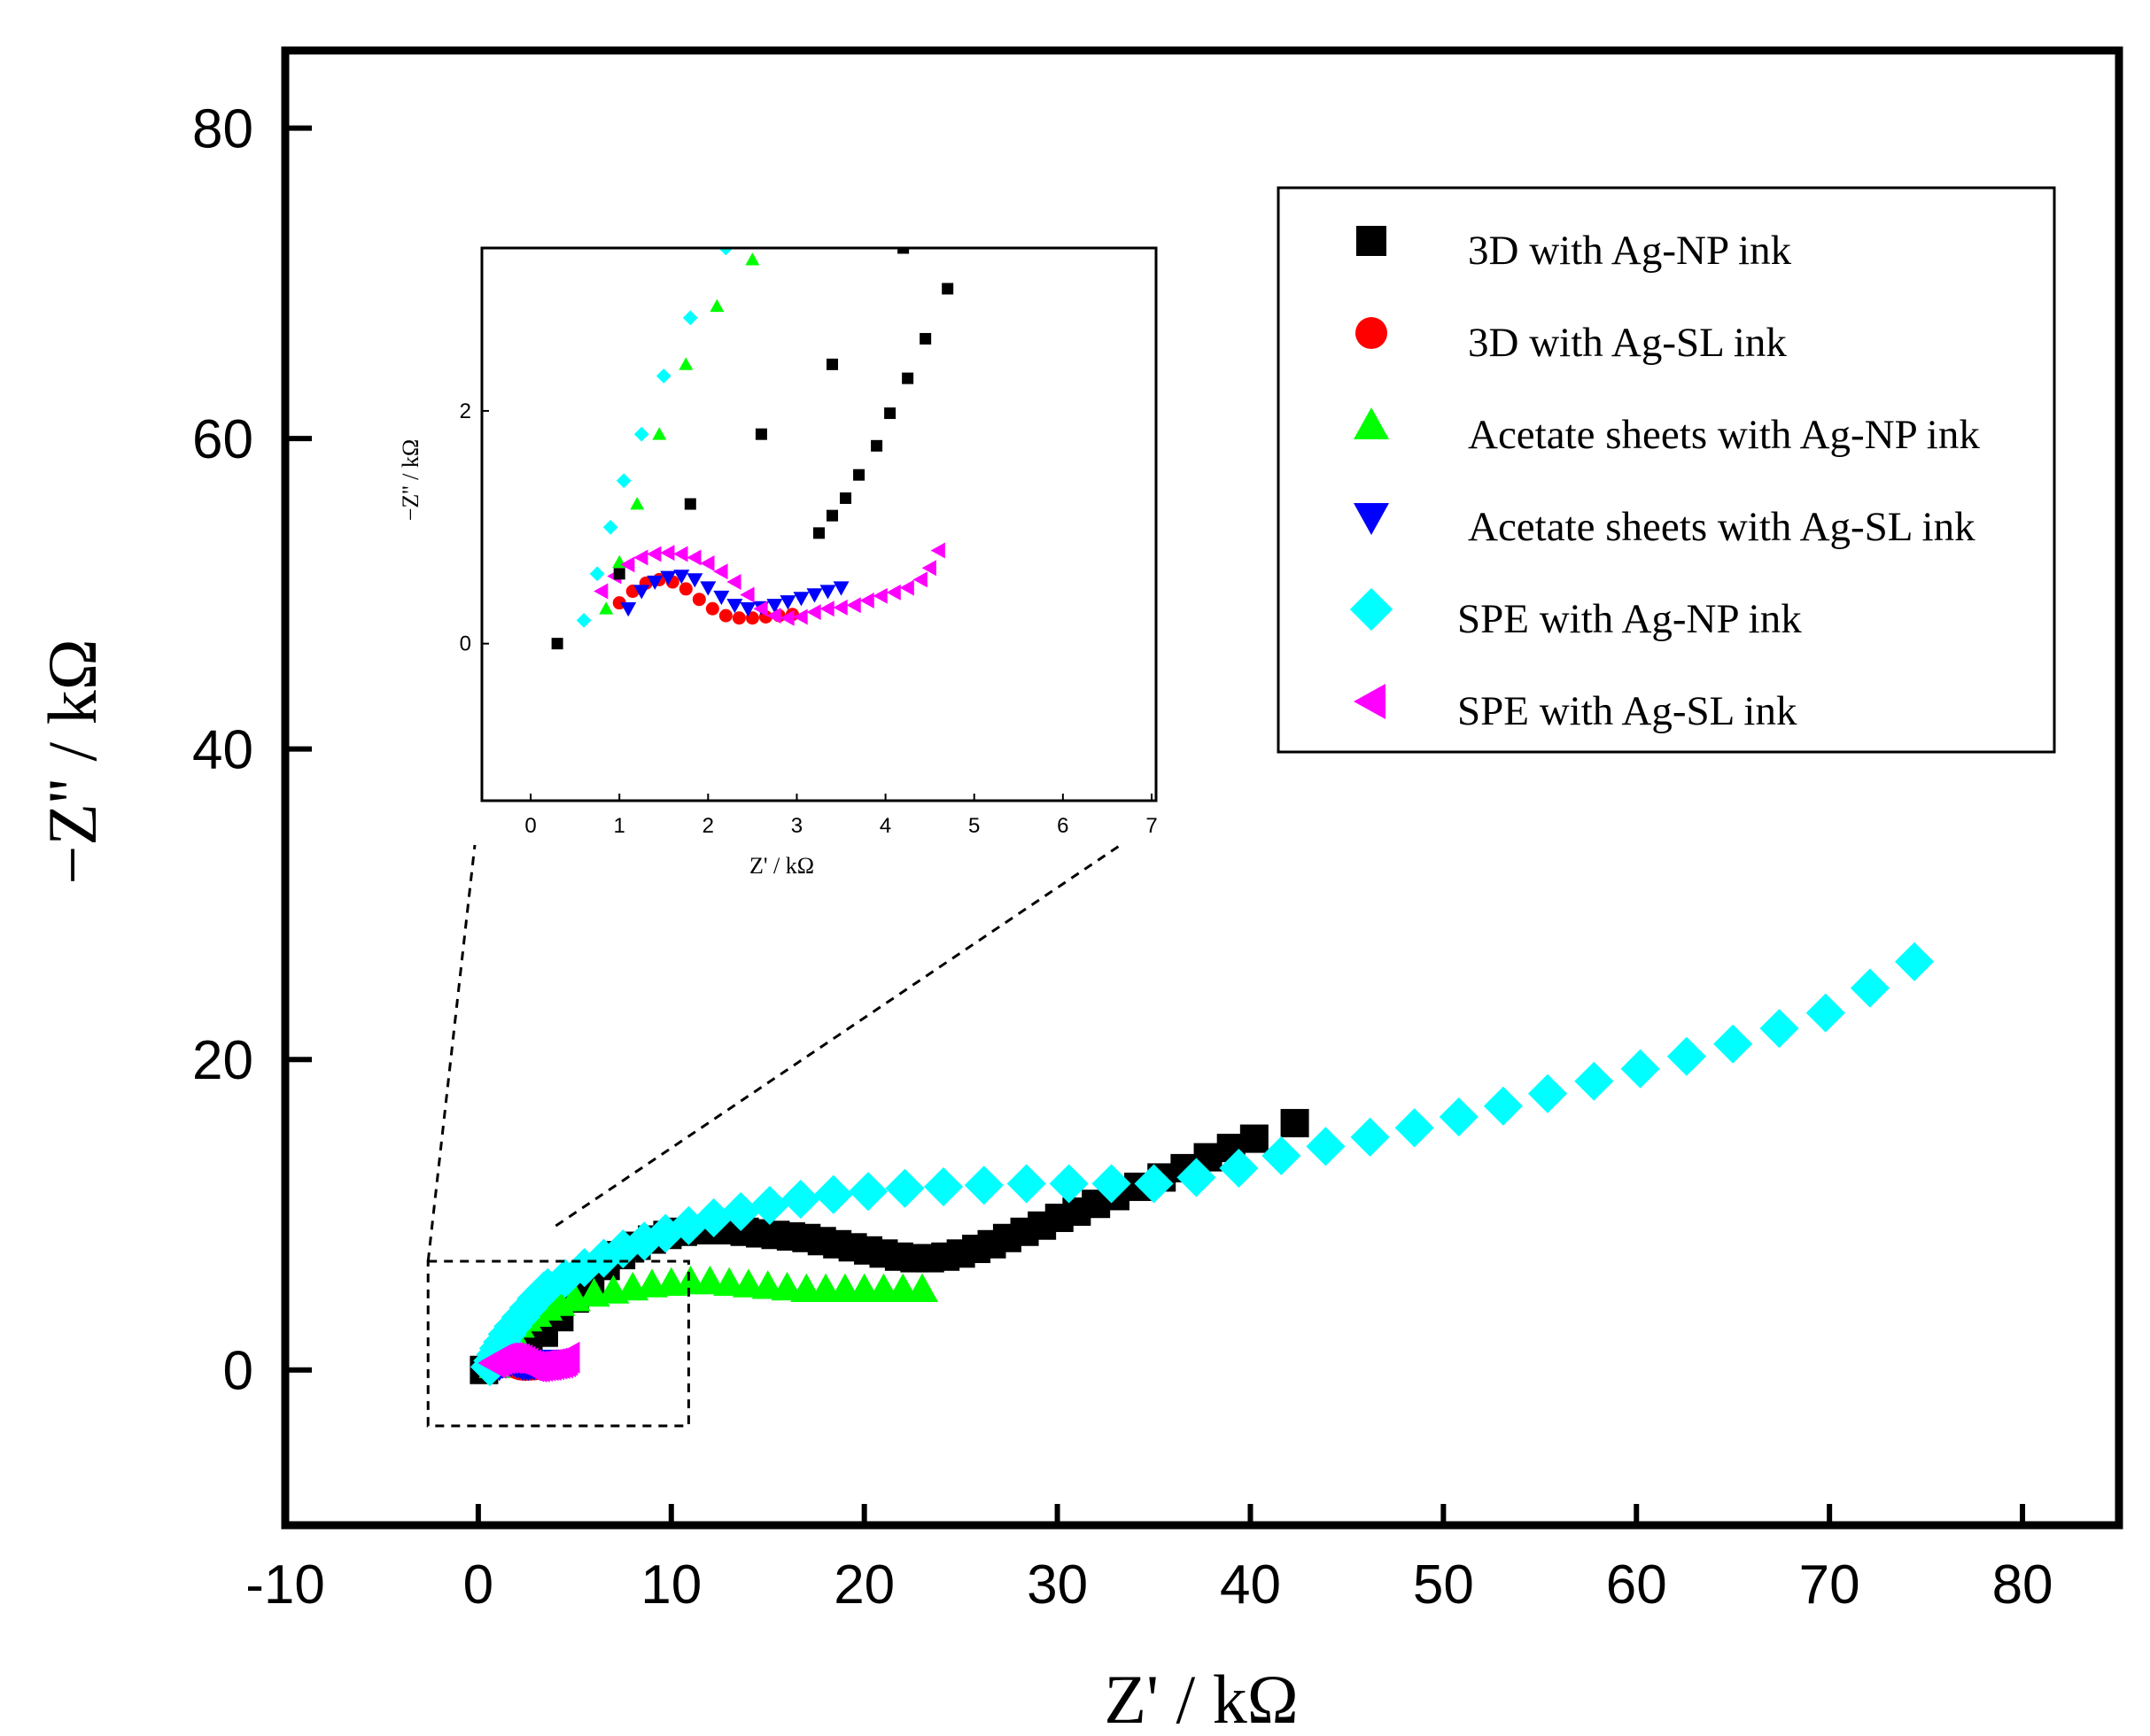  What do you see at coordinates (889, 1246) in the screenshot?
I see `series-3d-with-ag-np-ink` at bounding box center [889, 1246].